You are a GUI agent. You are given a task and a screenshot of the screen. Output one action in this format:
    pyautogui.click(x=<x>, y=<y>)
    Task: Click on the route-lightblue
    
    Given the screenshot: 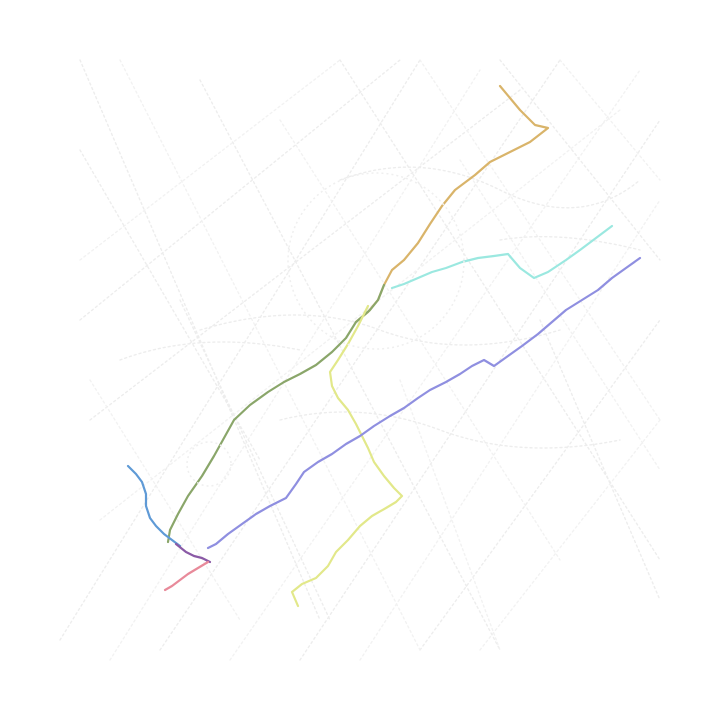 What is the action you would take?
    pyautogui.click(x=154, y=506)
    